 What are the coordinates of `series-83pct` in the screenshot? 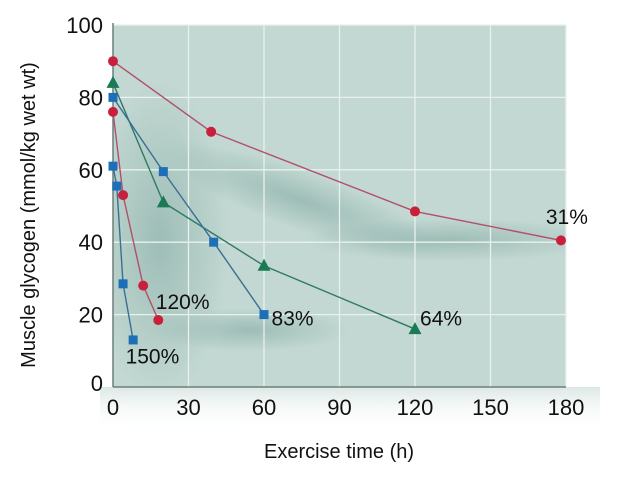 It's located at (188, 206).